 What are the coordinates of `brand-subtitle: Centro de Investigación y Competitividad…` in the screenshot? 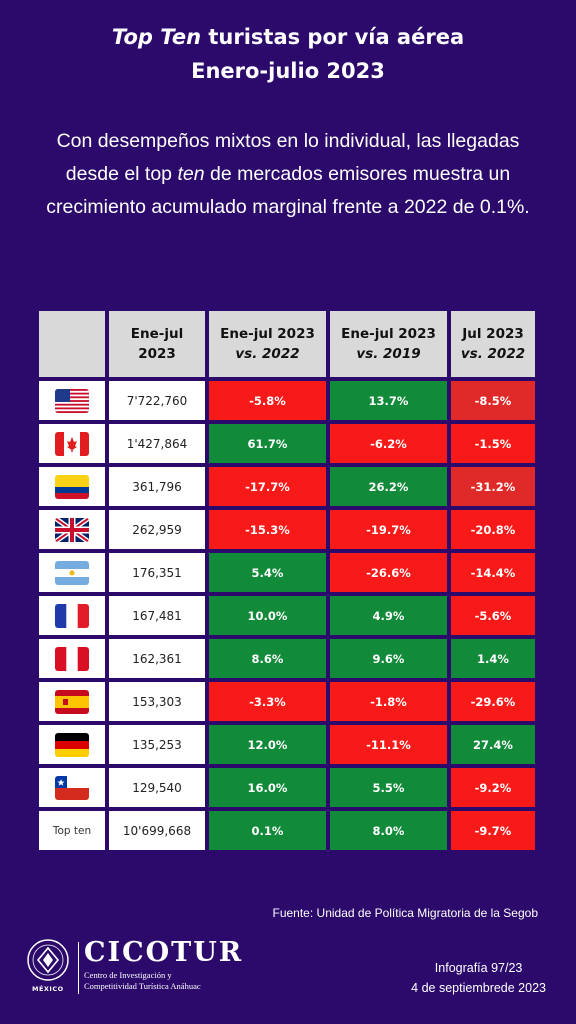 It's located at (142, 980).